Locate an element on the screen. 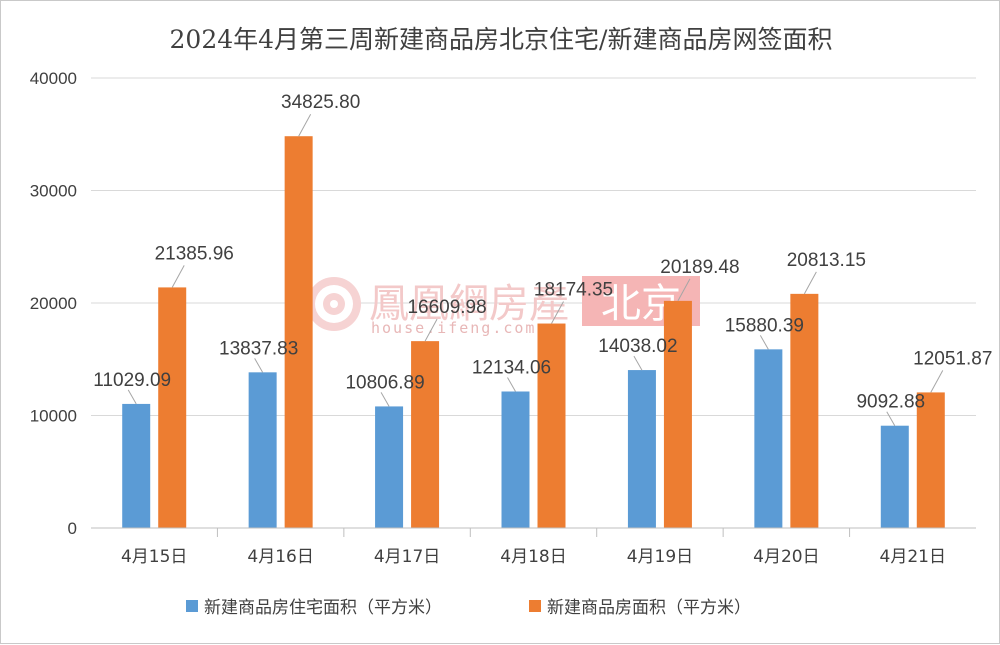 The image size is (1000, 645). watermark-brand: 鳳凰網房產 is located at coordinates (469, 304).